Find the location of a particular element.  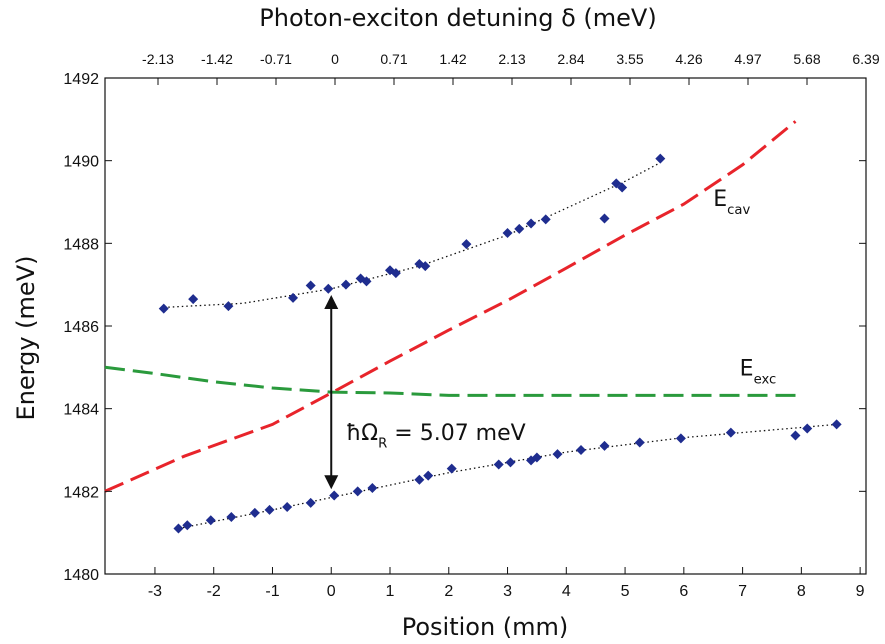

top-tick-label: -1.42 is located at coordinates (217, 59).